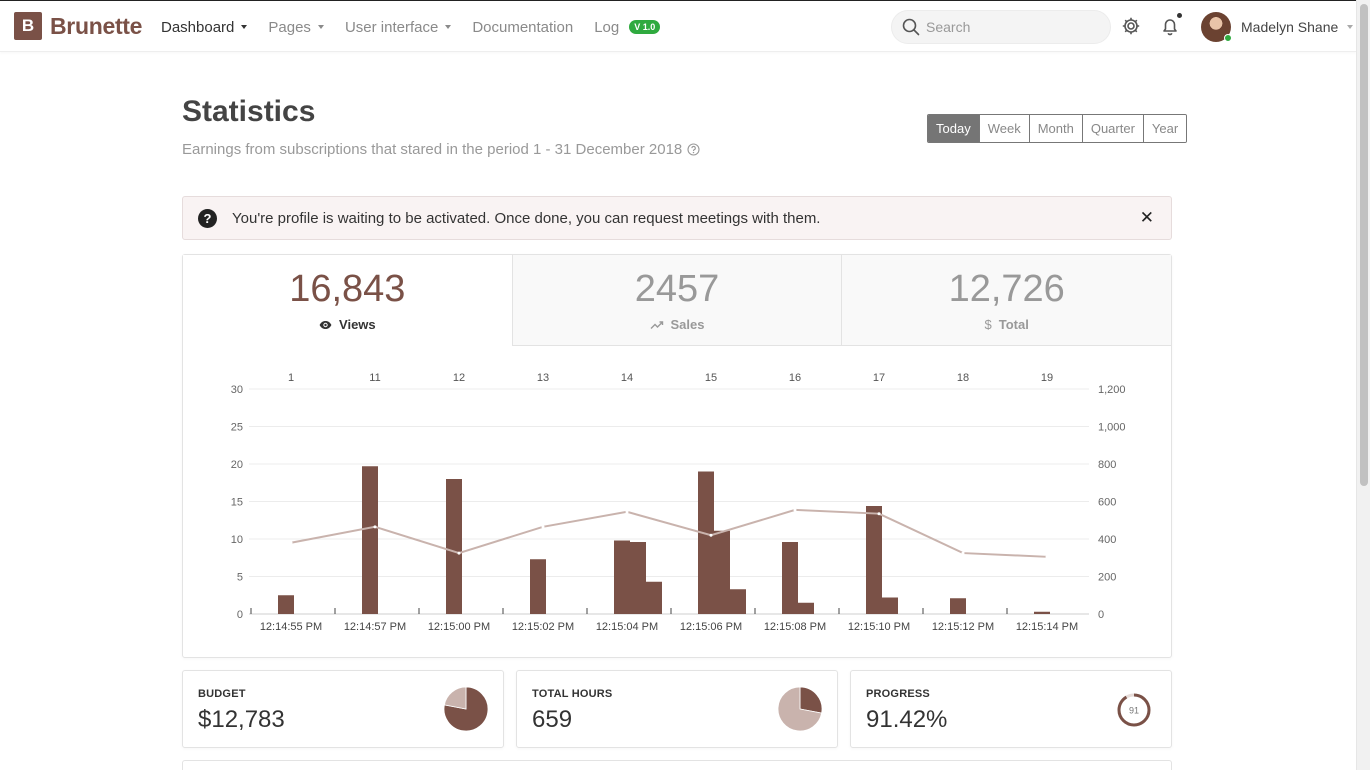 The image size is (1370, 770). What do you see at coordinates (207, 218) in the screenshot?
I see `question-circle-icon: ?` at bounding box center [207, 218].